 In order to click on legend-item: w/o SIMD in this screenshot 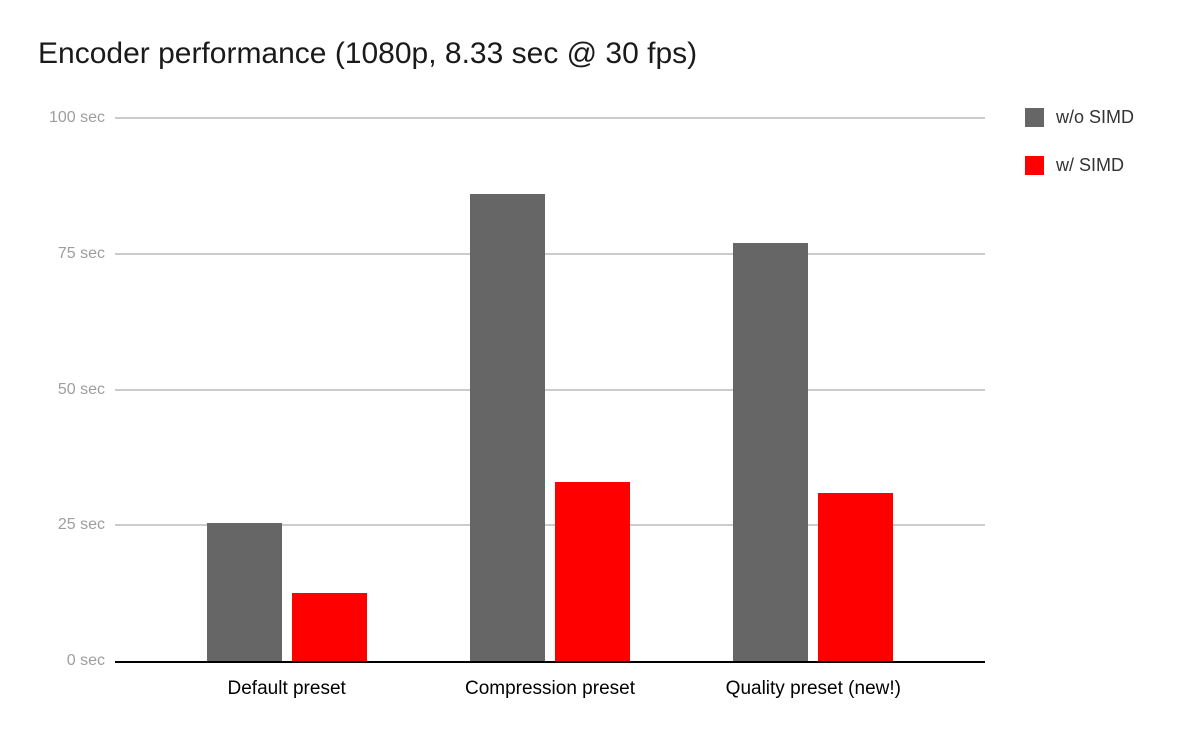, I will do `click(1079, 117)`.